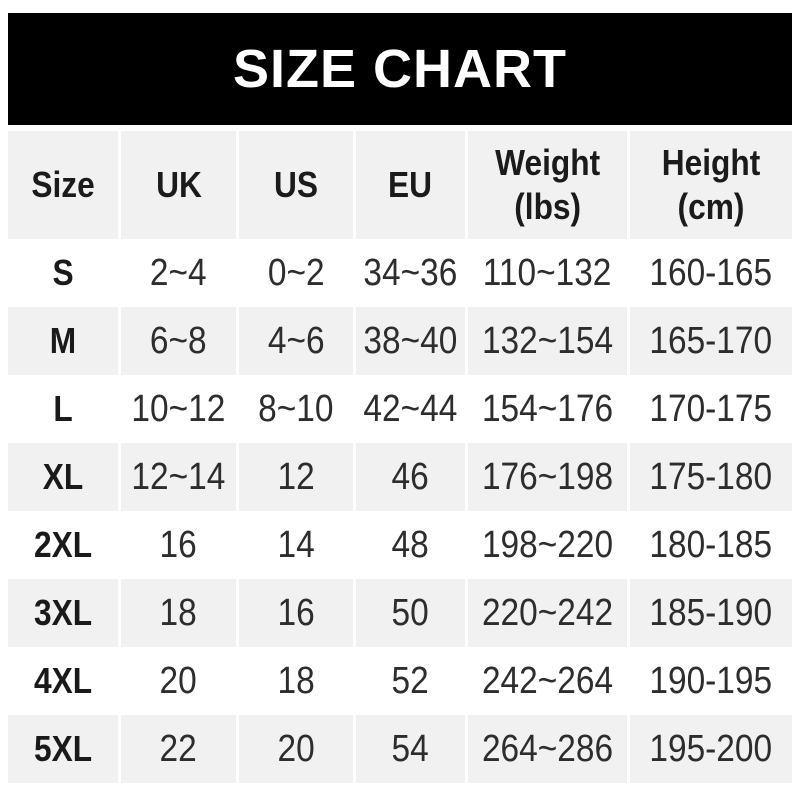 Image resolution: width=800 pixels, height=800 pixels. Describe the element at coordinates (547, 477) in the screenshot. I see `table-cell: 176~198` at that location.